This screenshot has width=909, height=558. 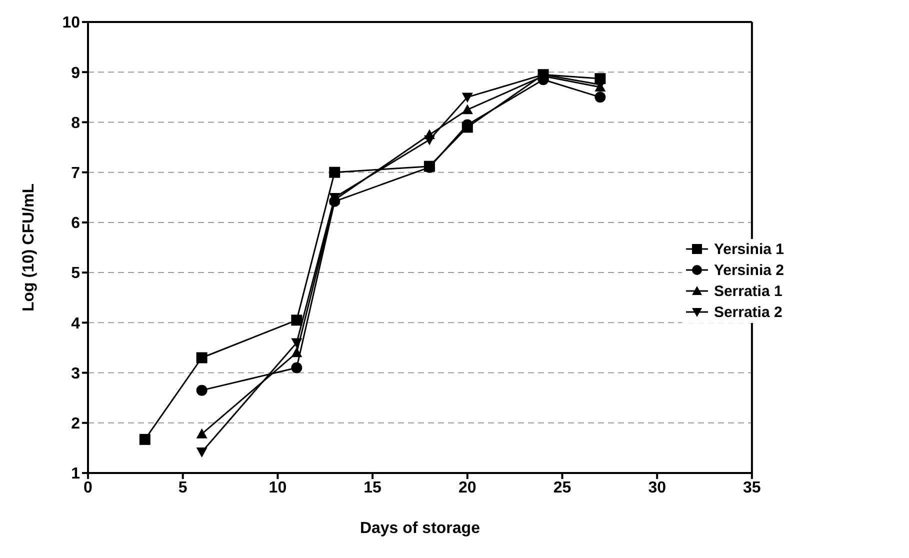 What do you see at coordinates (752, 487) in the screenshot?
I see `x-tick-label: 35` at bounding box center [752, 487].